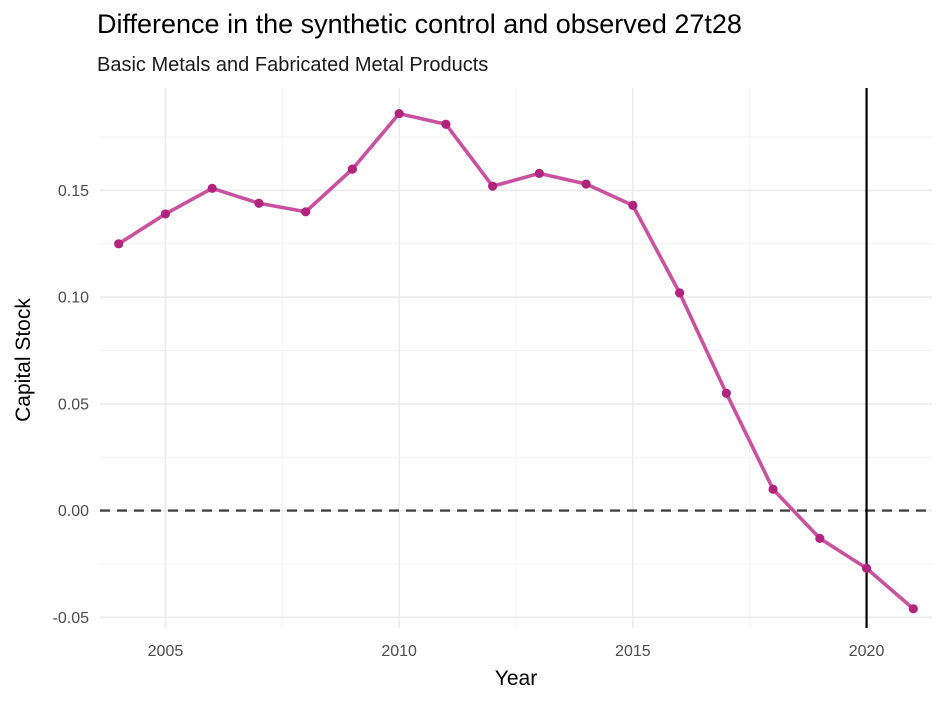 The height and width of the screenshot is (702, 944). What do you see at coordinates (23, 360) in the screenshot?
I see `y-axis-title: Capital Stock` at bounding box center [23, 360].